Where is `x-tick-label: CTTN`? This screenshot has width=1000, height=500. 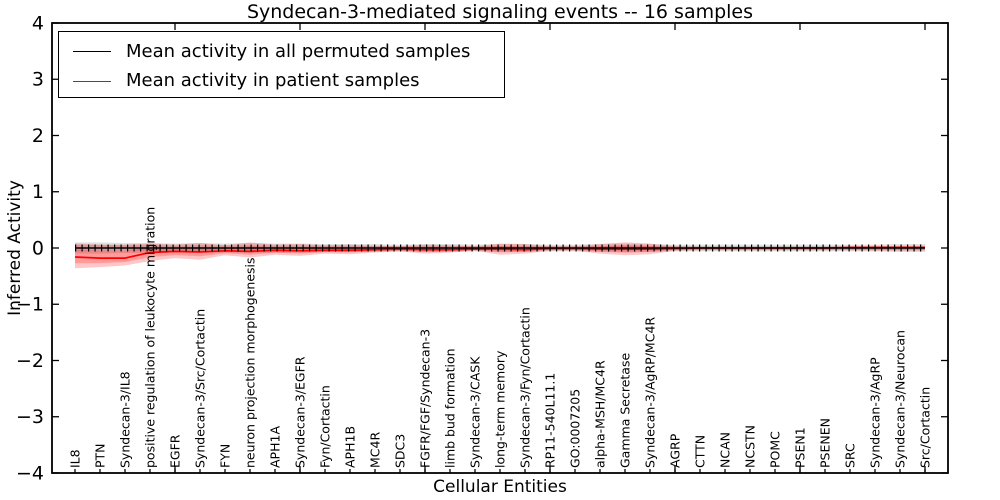 x-tick-label: CTTN is located at coordinates (700, 451).